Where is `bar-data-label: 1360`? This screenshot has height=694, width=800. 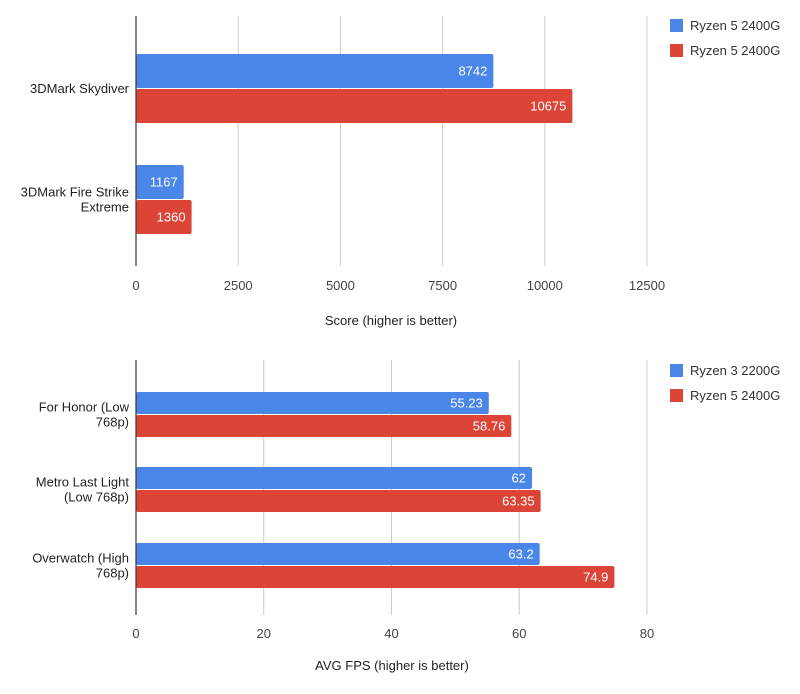 bar-data-label: 1360 is located at coordinates (171, 217).